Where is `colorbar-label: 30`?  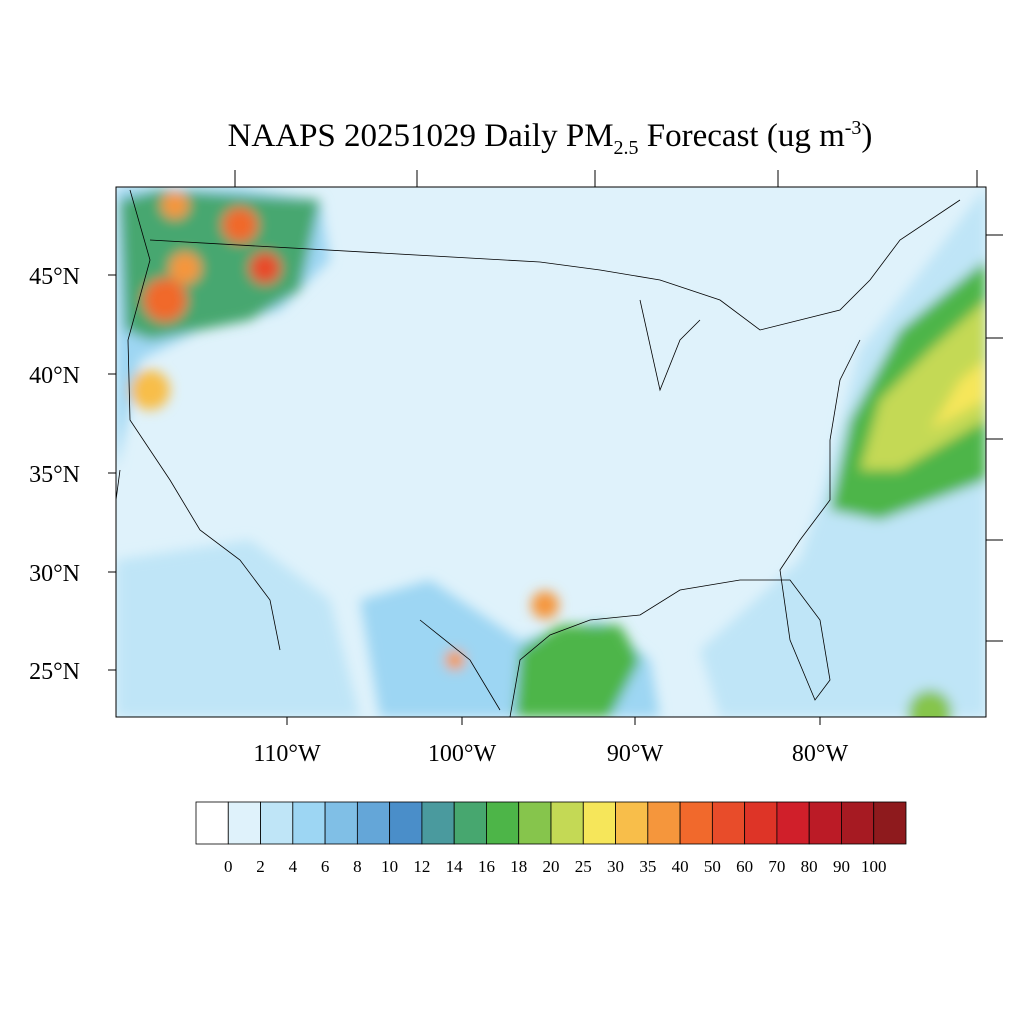
colorbar-label: 30 is located at coordinates (615, 866).